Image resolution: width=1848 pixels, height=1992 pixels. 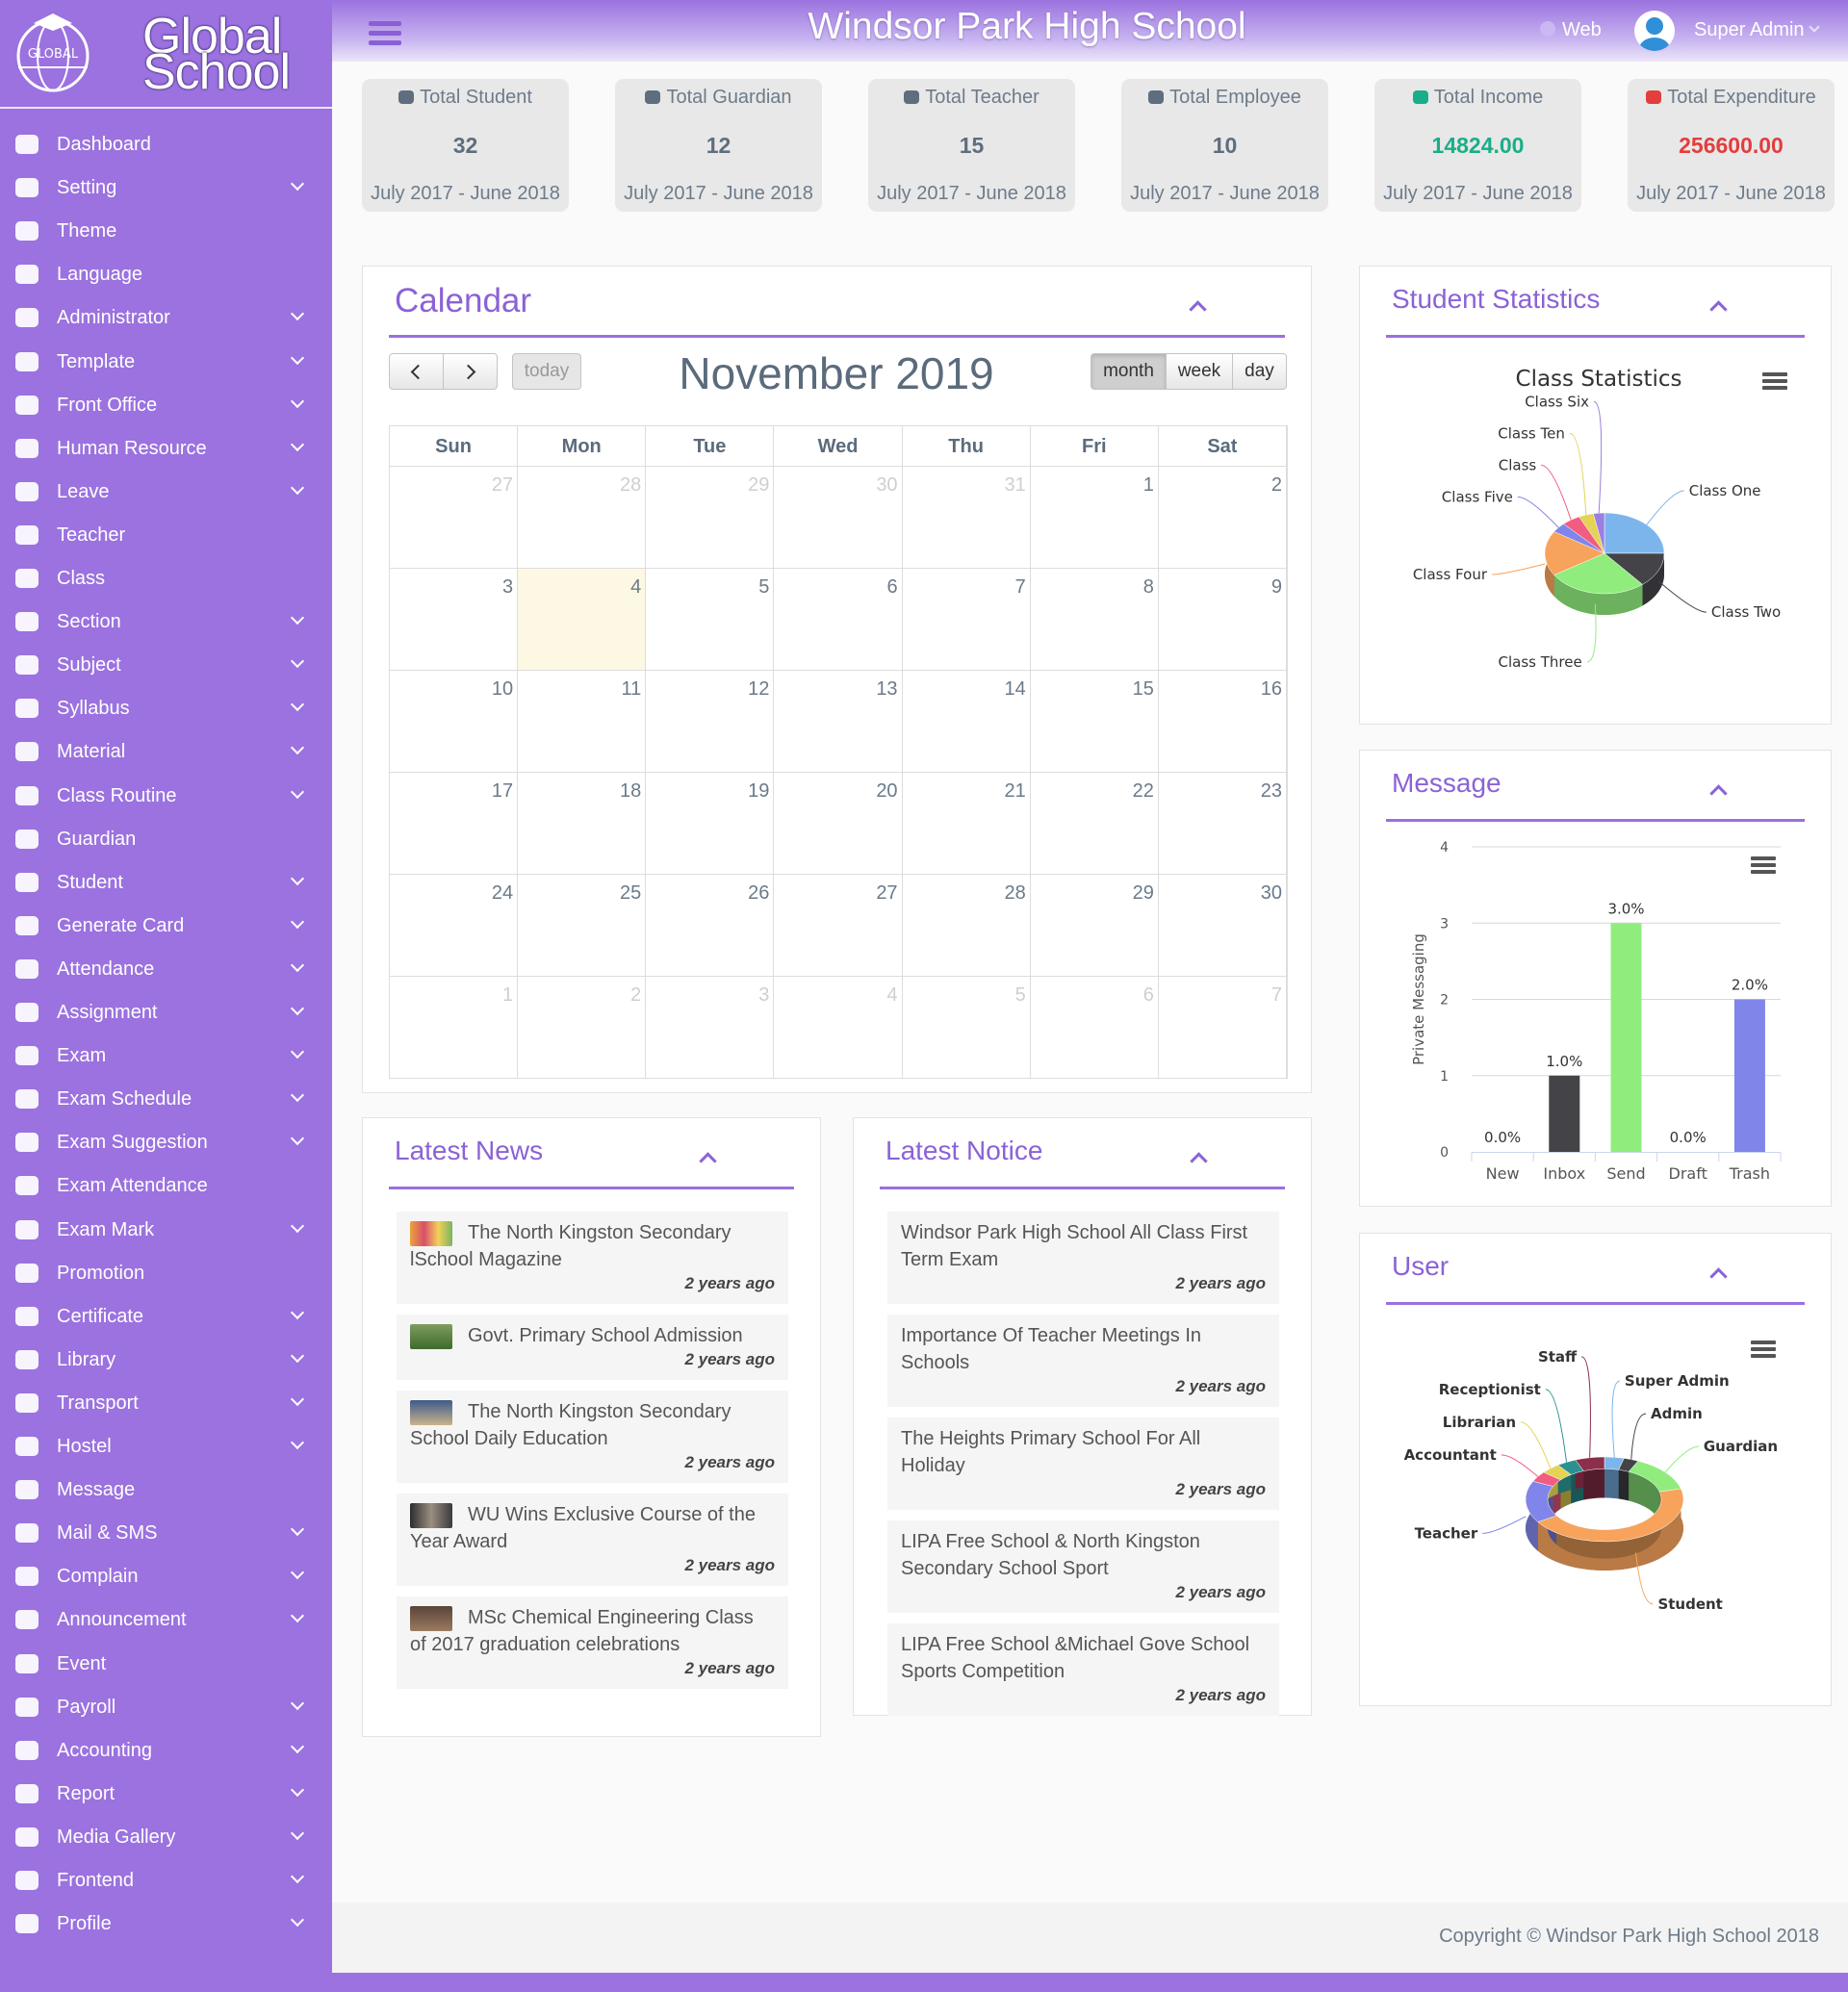 I want to click on menu-item: Exam Suggestion, so click(x=166, y=1142).